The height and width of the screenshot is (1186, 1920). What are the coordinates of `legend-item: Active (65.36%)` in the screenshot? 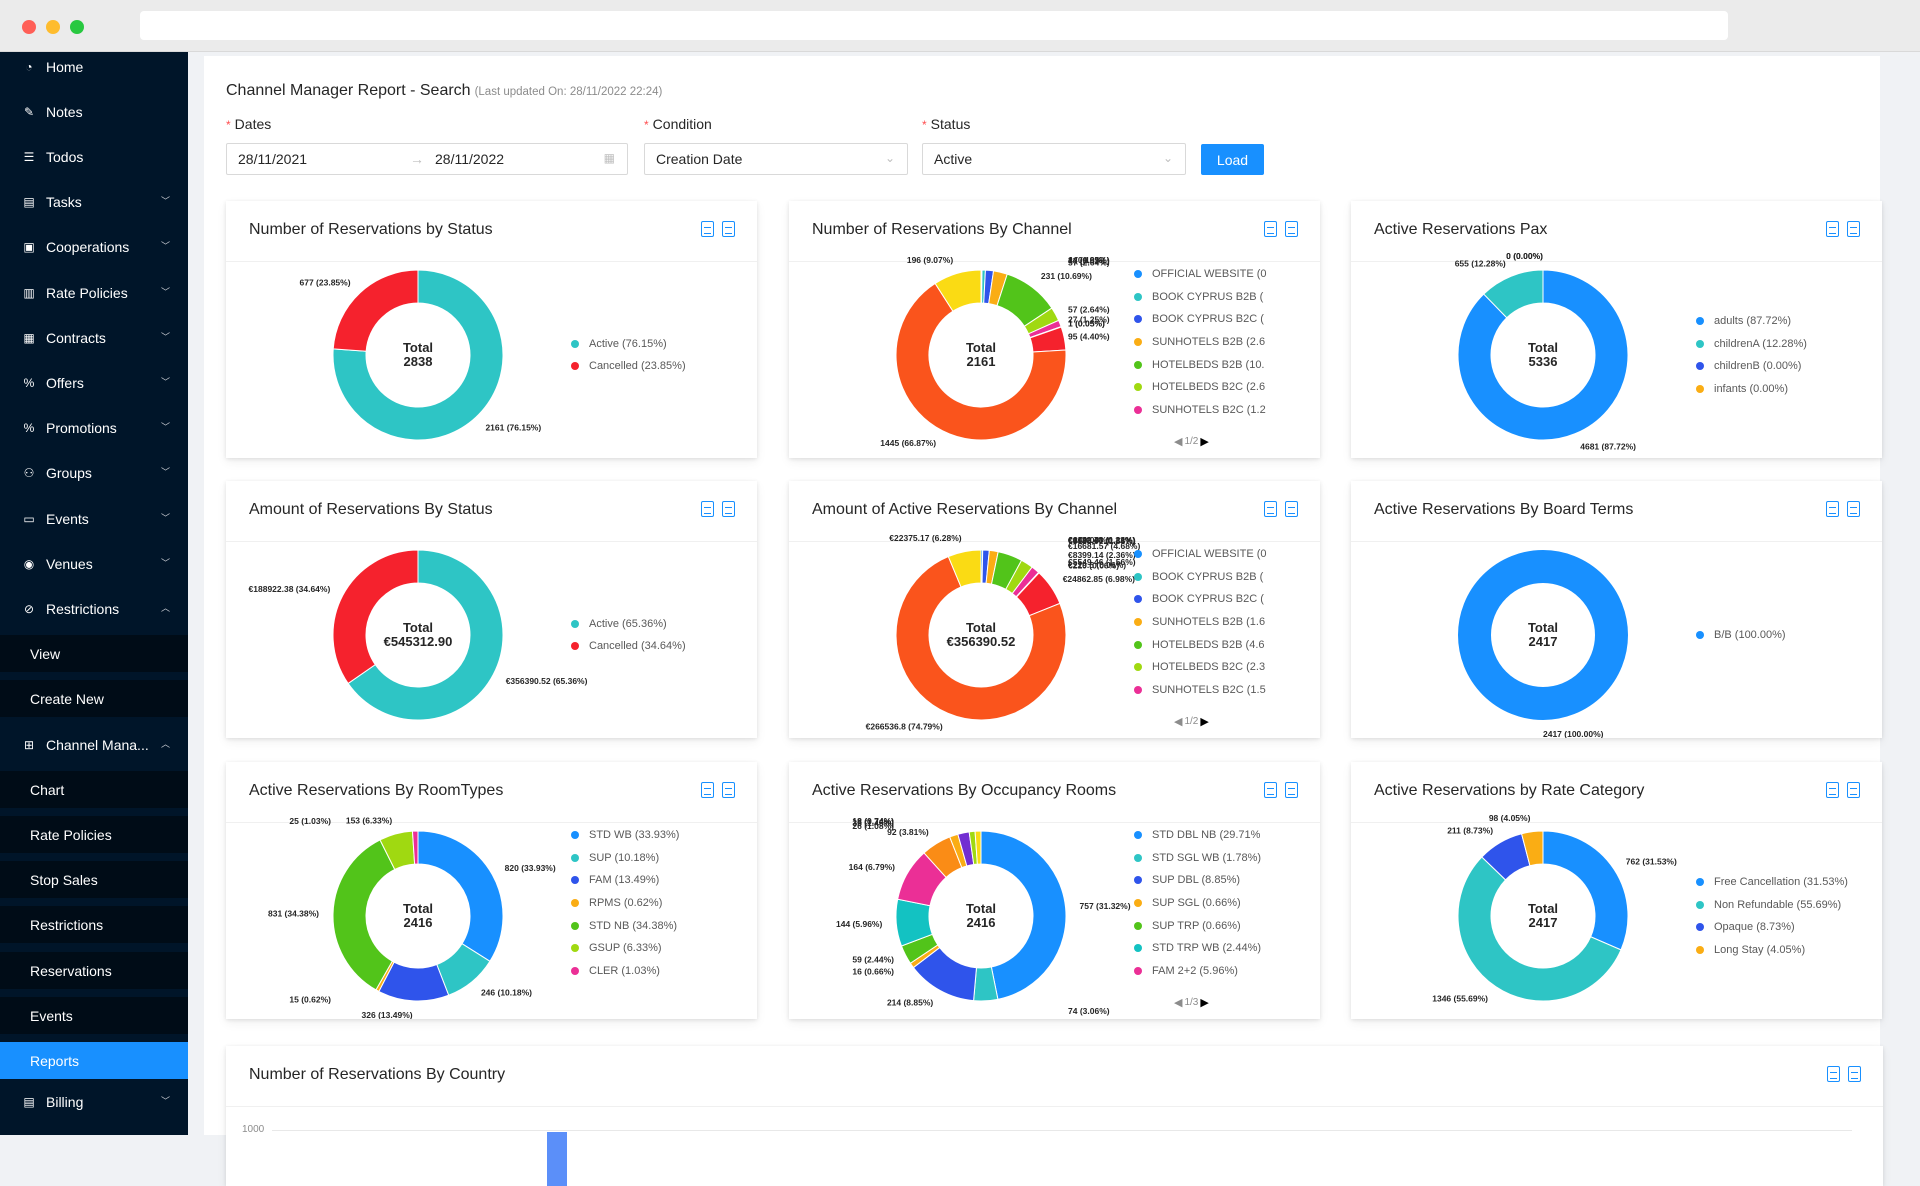 It's located at (628, 623).